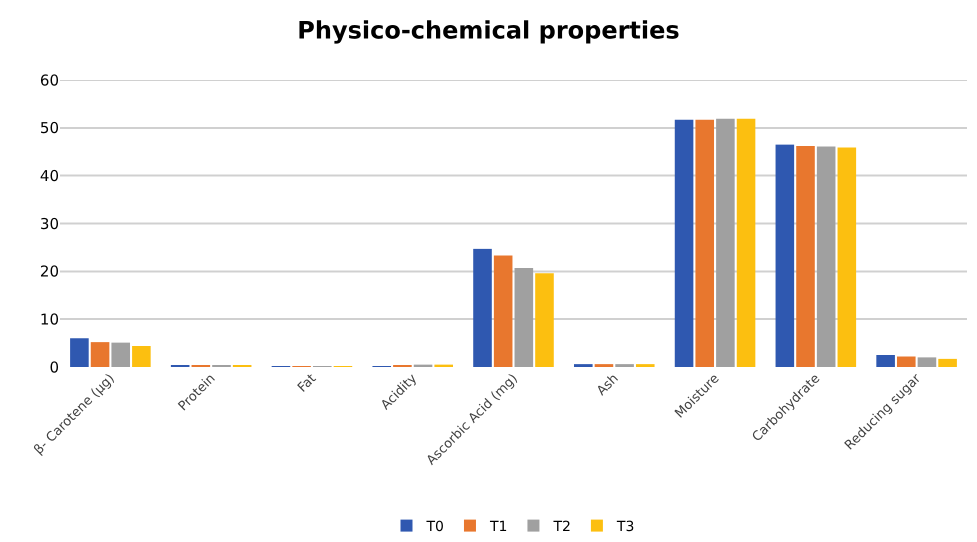  Describe the element at coordinates (49, 80) in the screenshot. I see `y-tick-label: 60` at that location.